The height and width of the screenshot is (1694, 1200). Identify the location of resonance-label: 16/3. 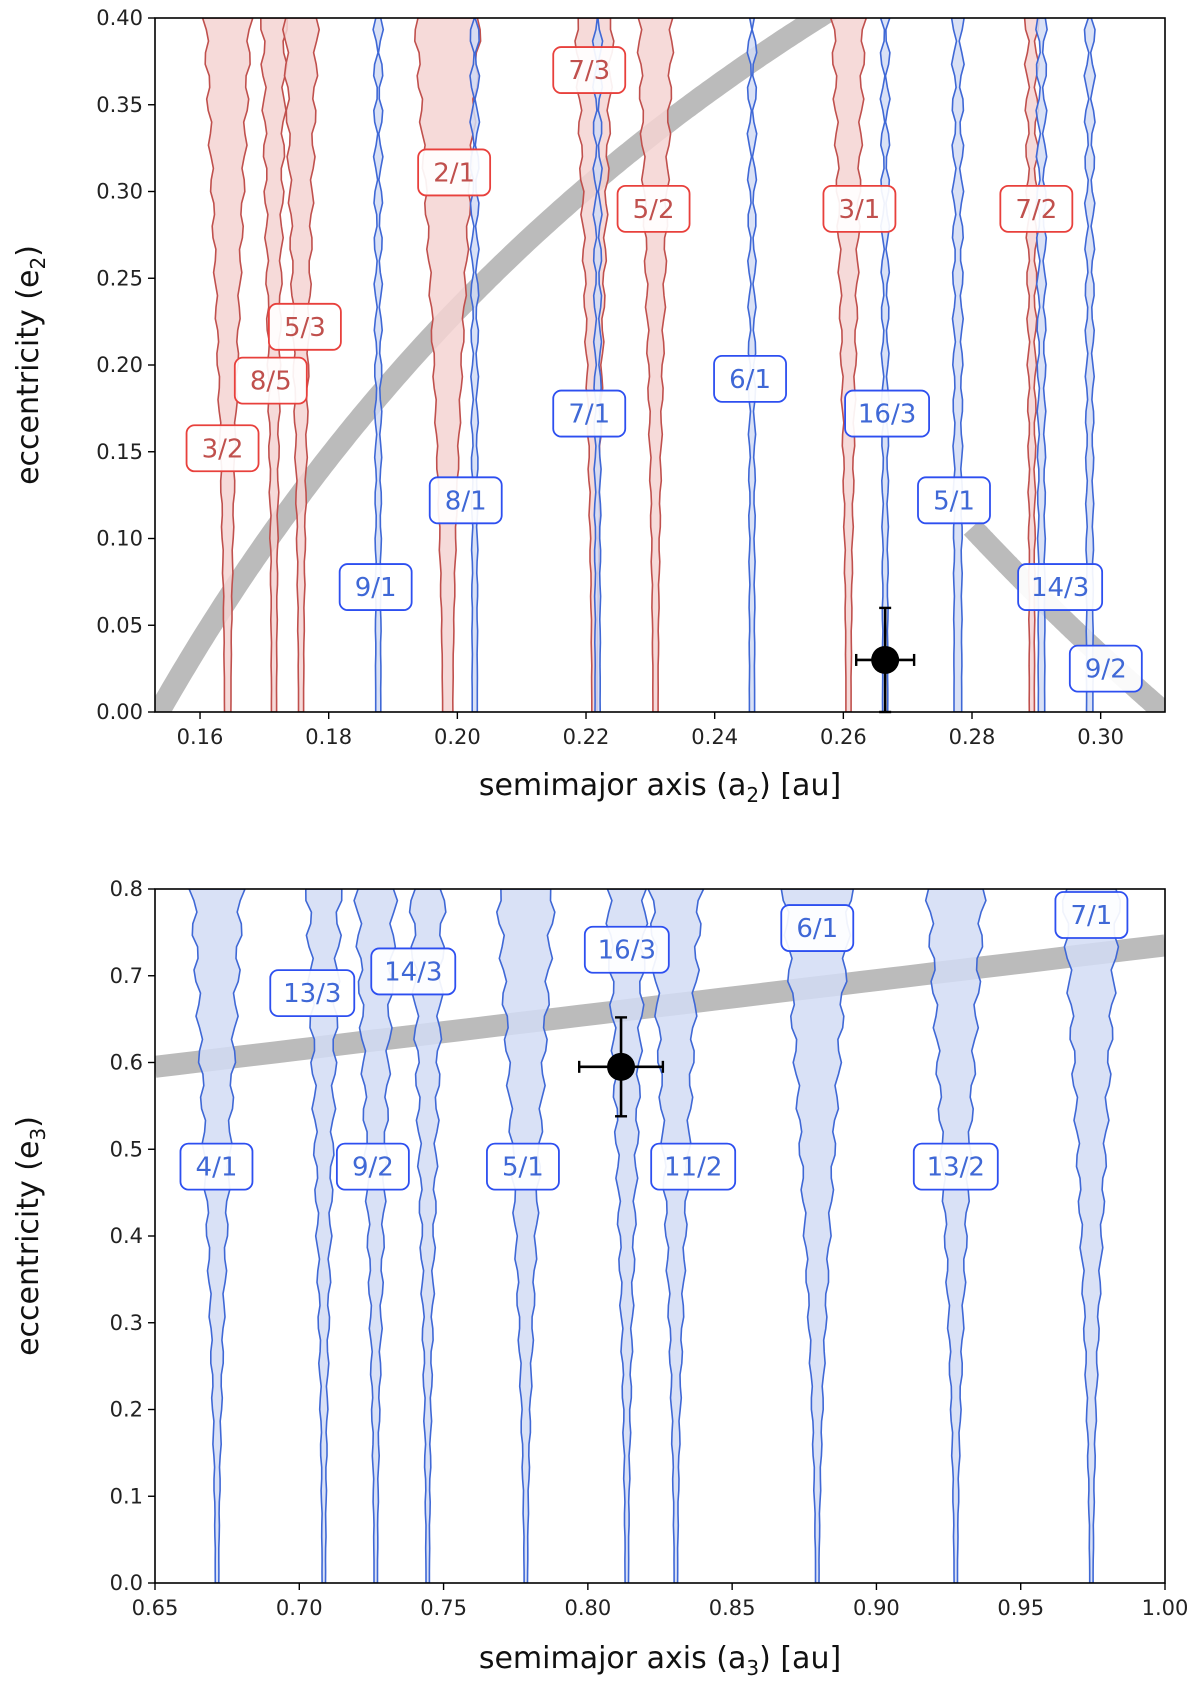
(627, 951).